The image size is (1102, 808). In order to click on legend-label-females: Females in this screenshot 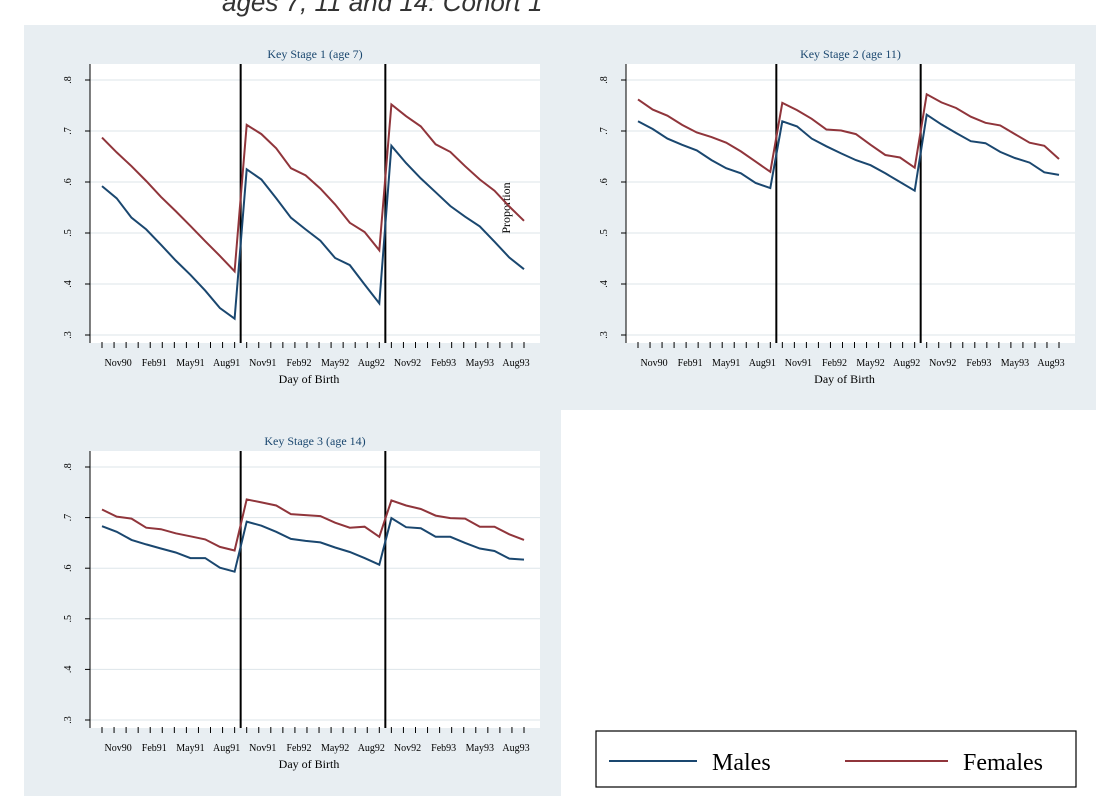, I will do `click(1003, 763)`.